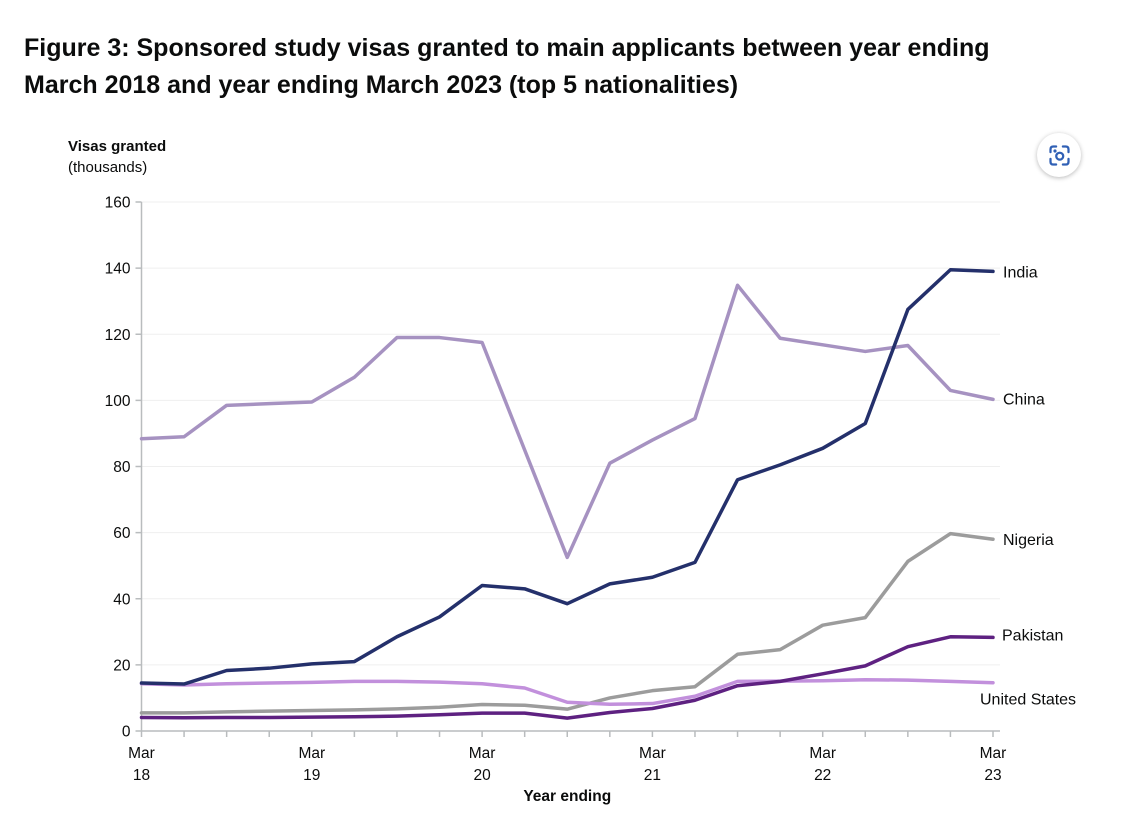 The image size is (1121, 822). What do you see at coordinates (1032, 635) in the screenshot?
I see `series-label-pakistan: Pakistan` at bounding box center [1032, 635].